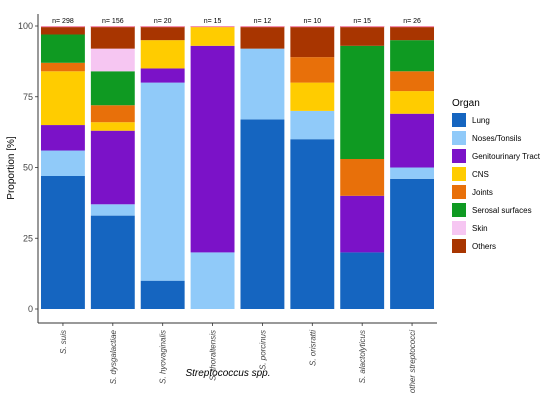  I want to click on legend-label-serosal-surfaces: Serosal surfaces, so click(502, 210).